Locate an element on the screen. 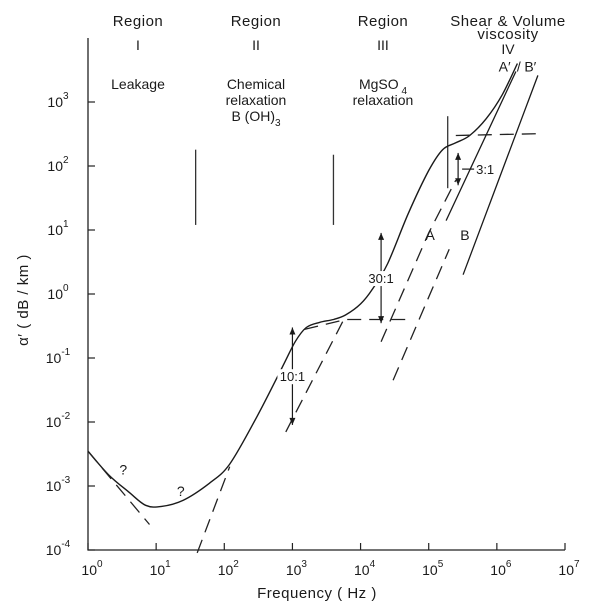  ratio-marker: 10:1 is located at coordinates (292, 376).